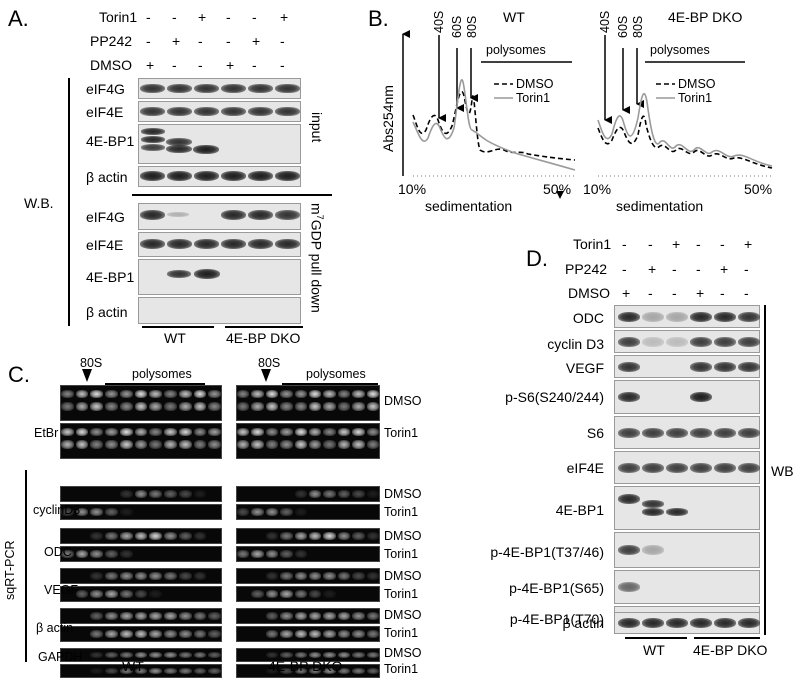 The height and width of the screenshot is (678, 800). What do you see at coordinates (178, 327) in the screenshot?
I see `a-wt-line` at bounding box center [178, 327].